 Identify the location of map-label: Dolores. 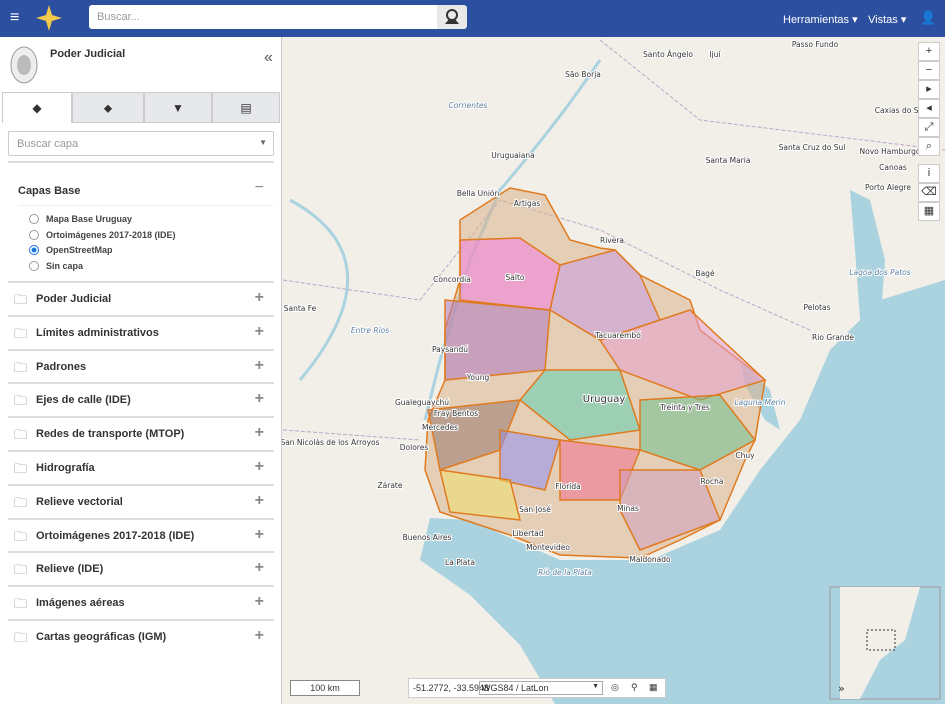
(414, 447).